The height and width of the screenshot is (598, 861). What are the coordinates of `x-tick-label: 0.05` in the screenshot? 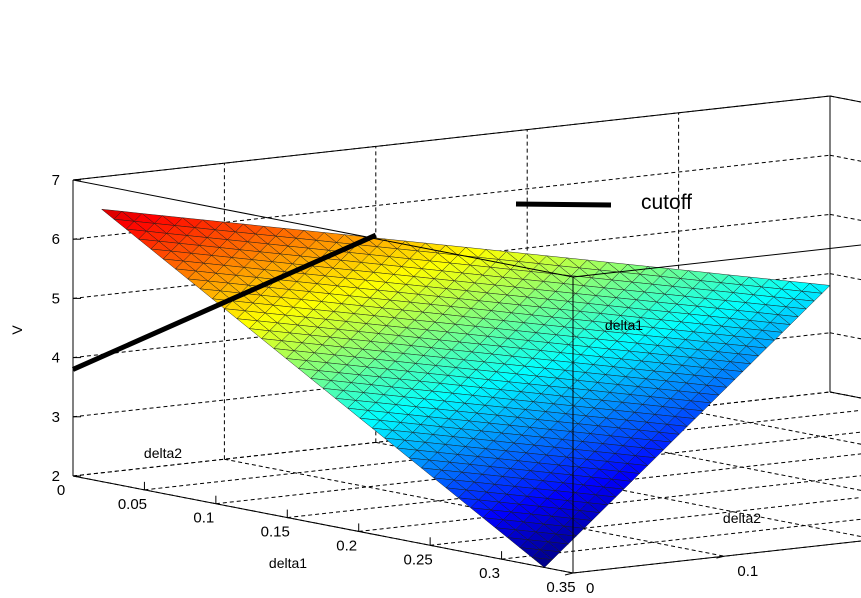 It's located at (132, 504).